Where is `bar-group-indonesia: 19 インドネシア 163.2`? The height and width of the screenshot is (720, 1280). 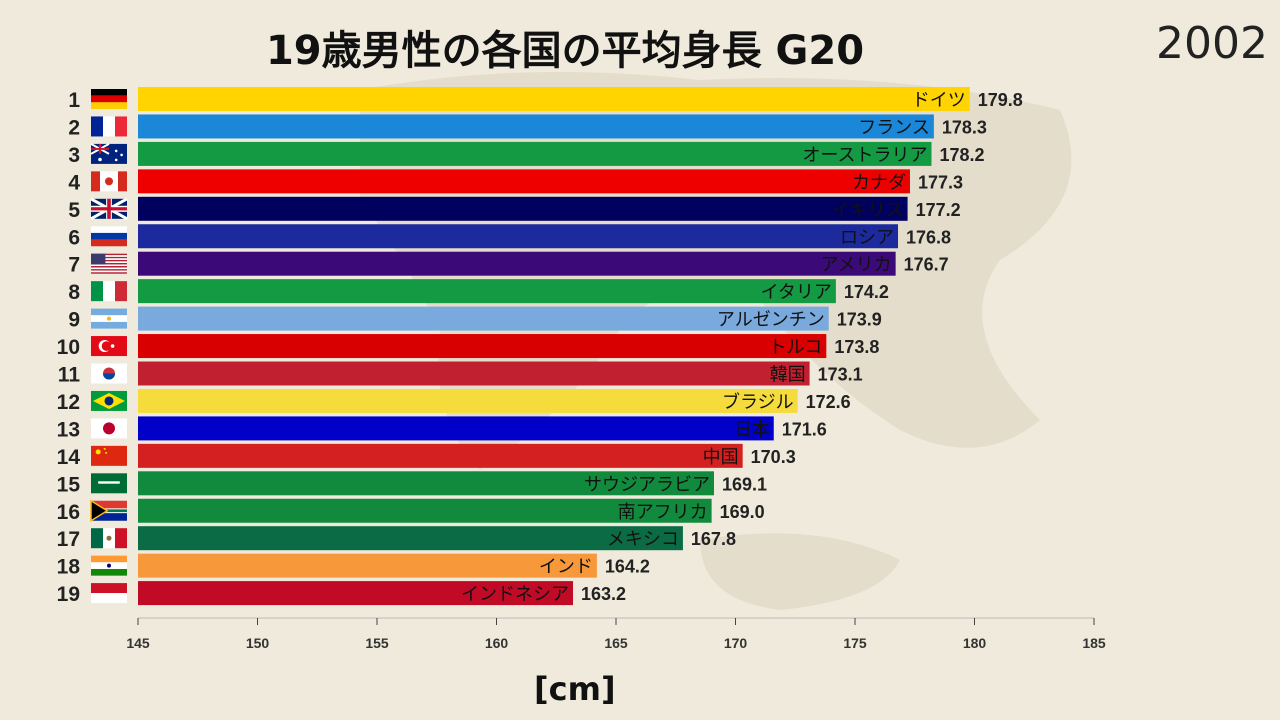
bar-group-indonesia: 19 インドネシア 163.2 is located at coordinates (341, 593).